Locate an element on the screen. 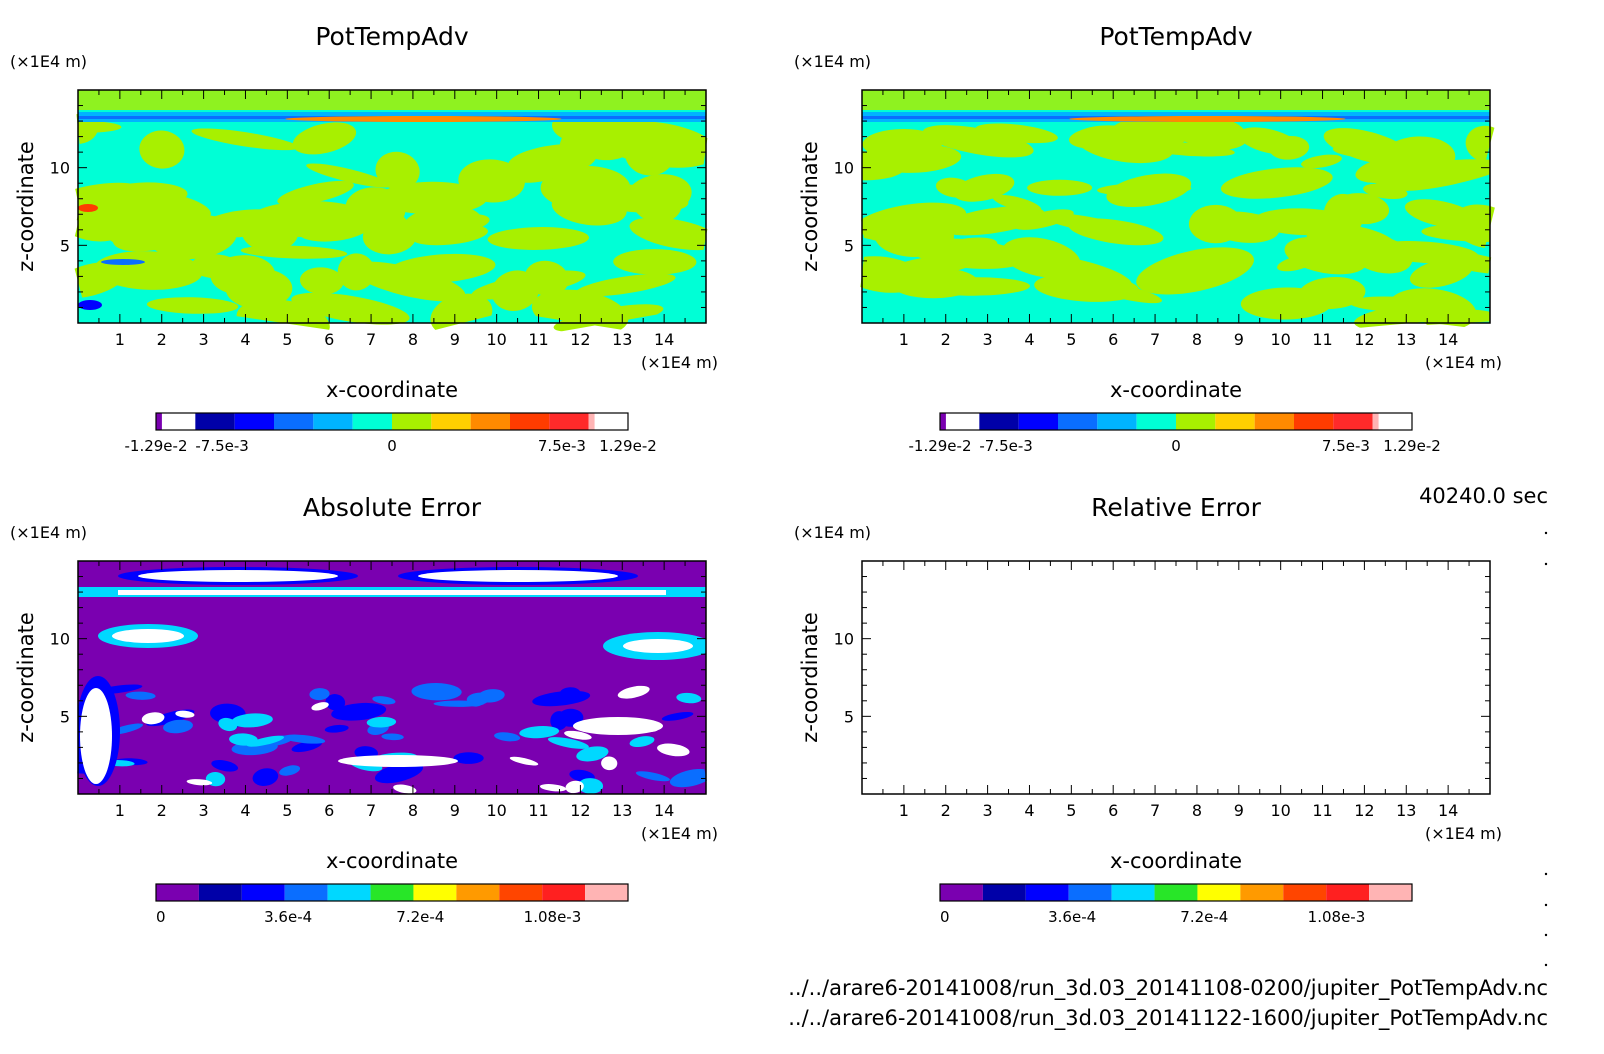 This screenshot has height=1054, width=1604. edge-hotspot is located at coordinates (88, 208).